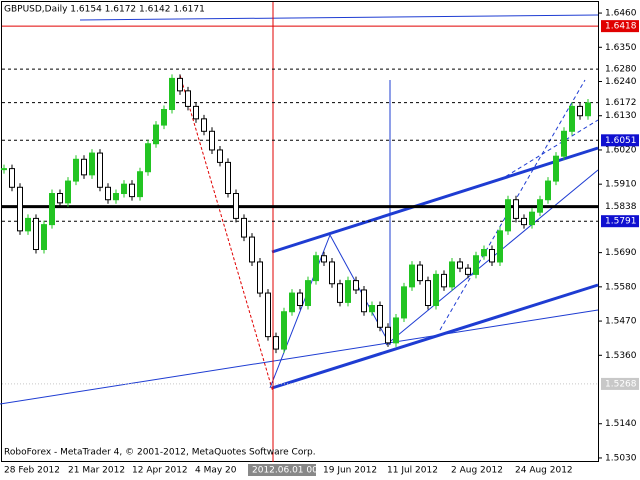  Describe the element at coordinates (621, 14) in the screenshot. I see `y-tick-label: 1.6460` at that location.